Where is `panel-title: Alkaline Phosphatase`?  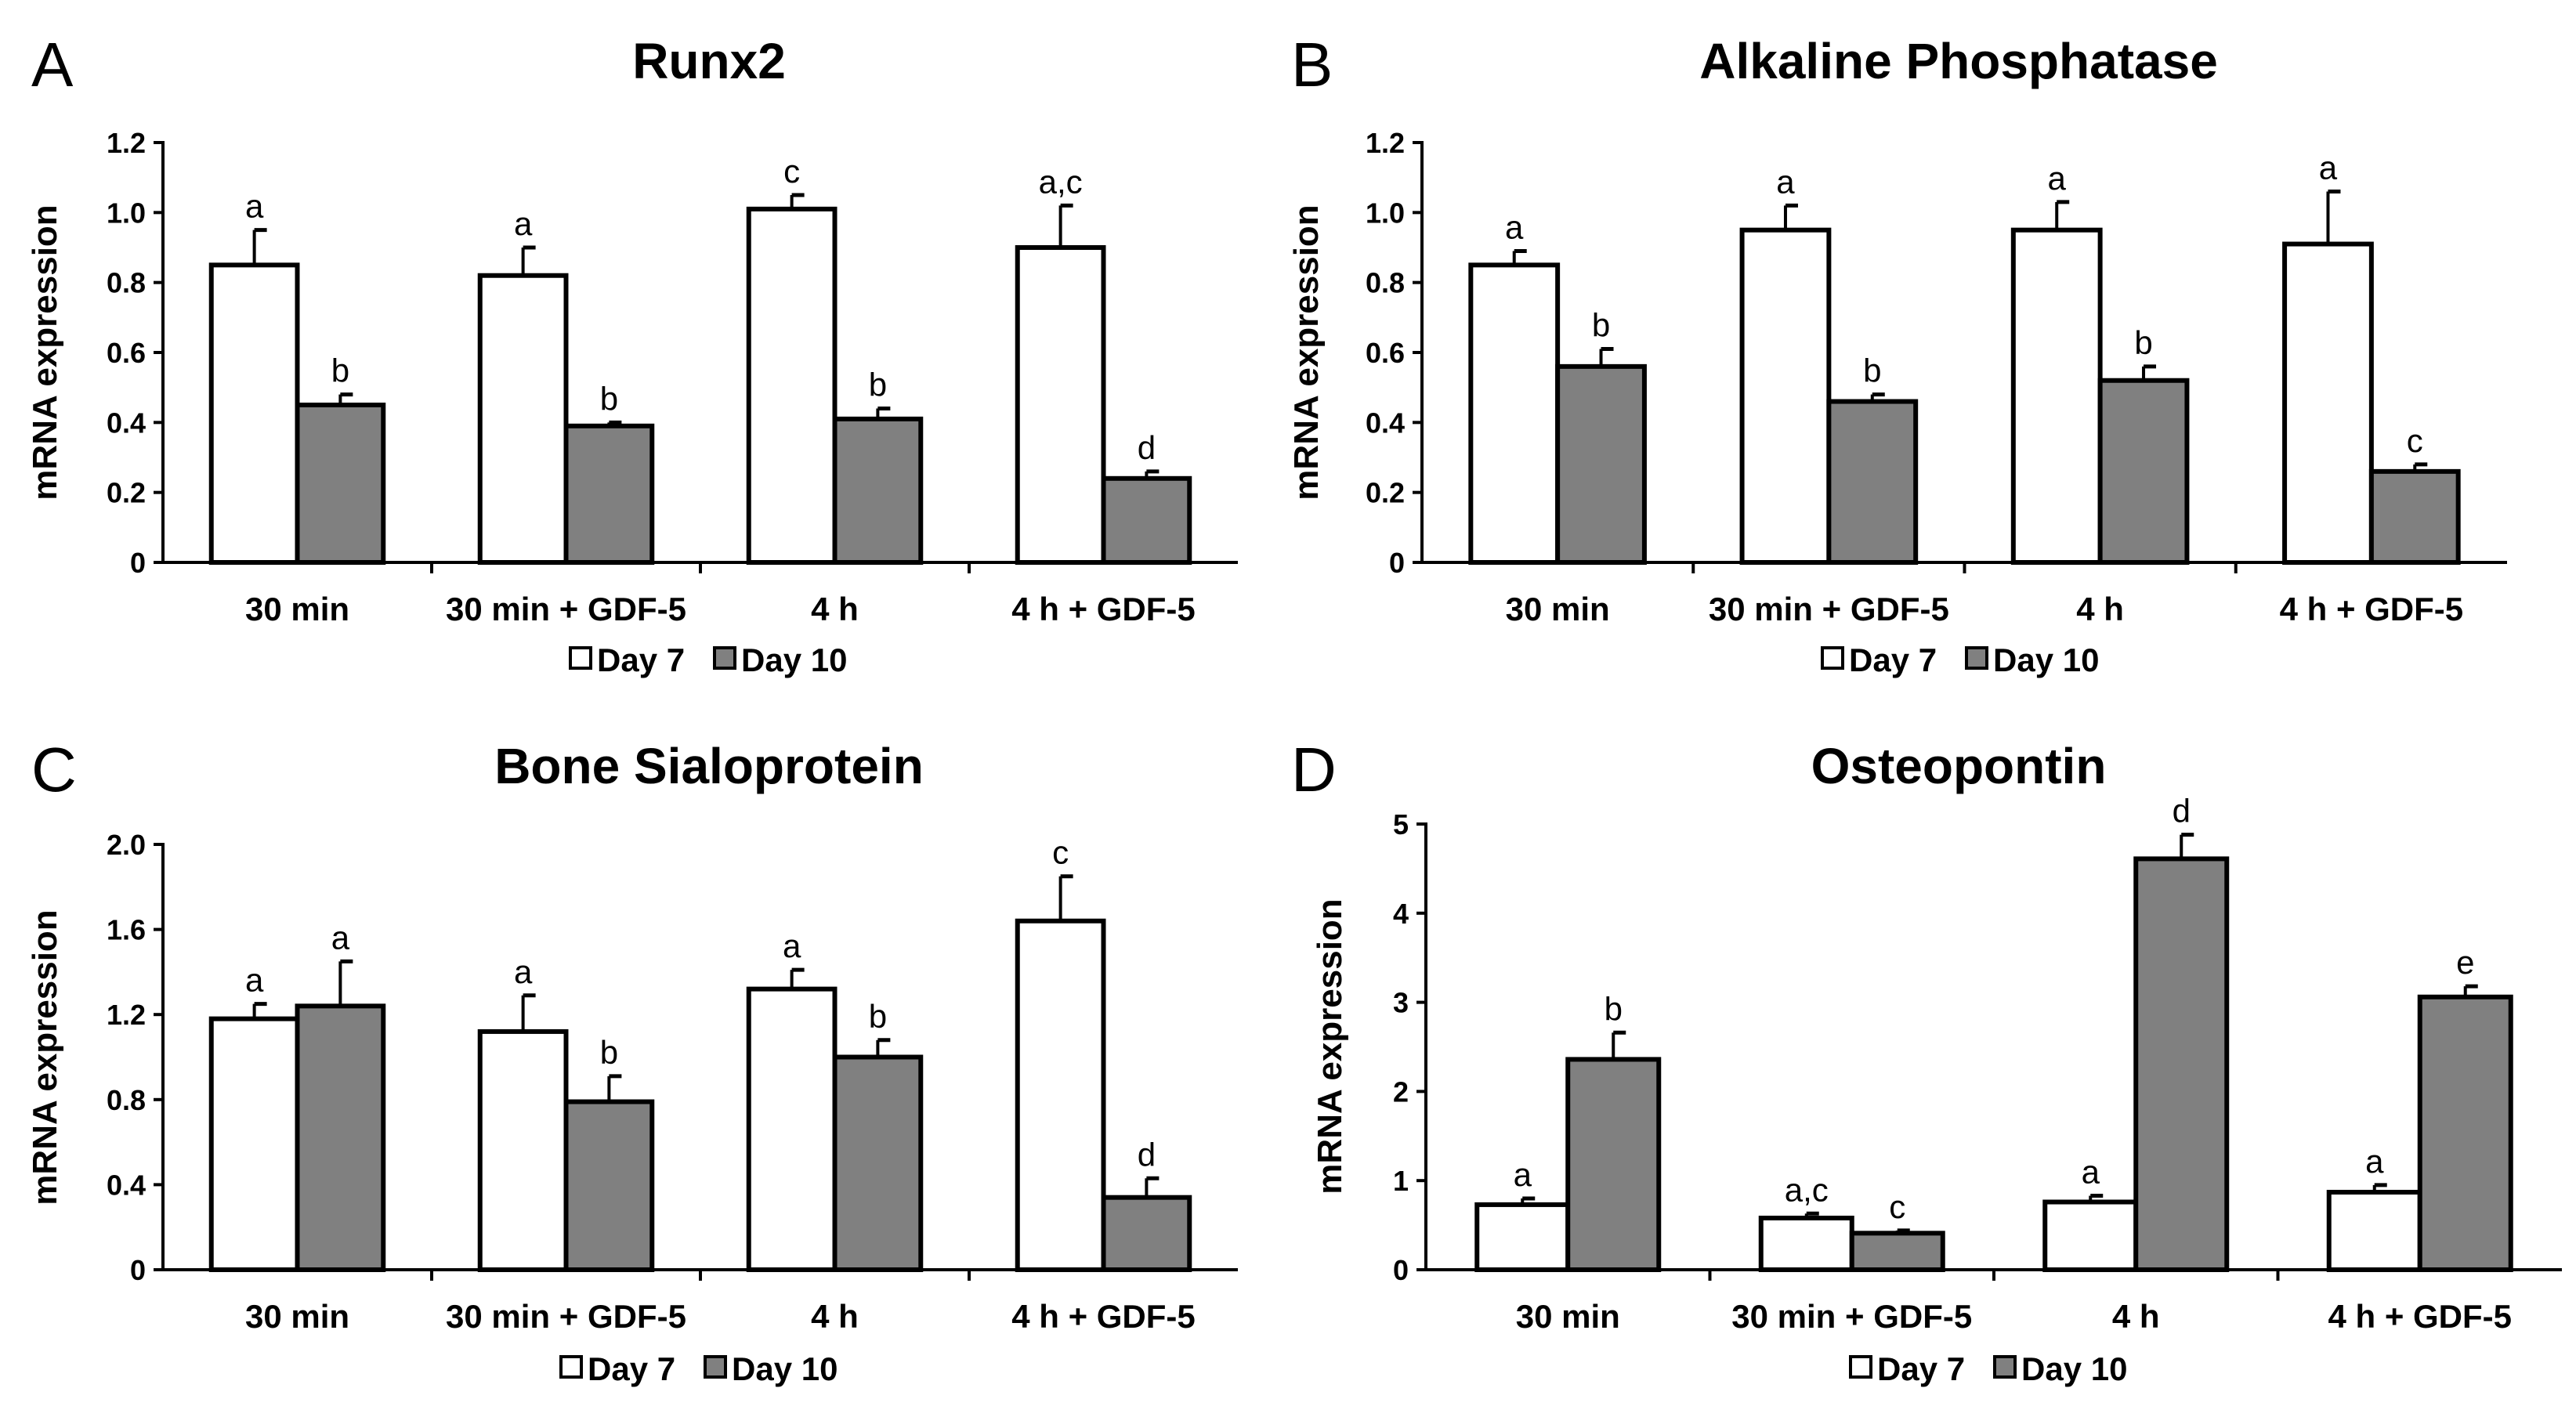
panel-title: Alkaline Phosphatase is located at coordinates (1958, 61).